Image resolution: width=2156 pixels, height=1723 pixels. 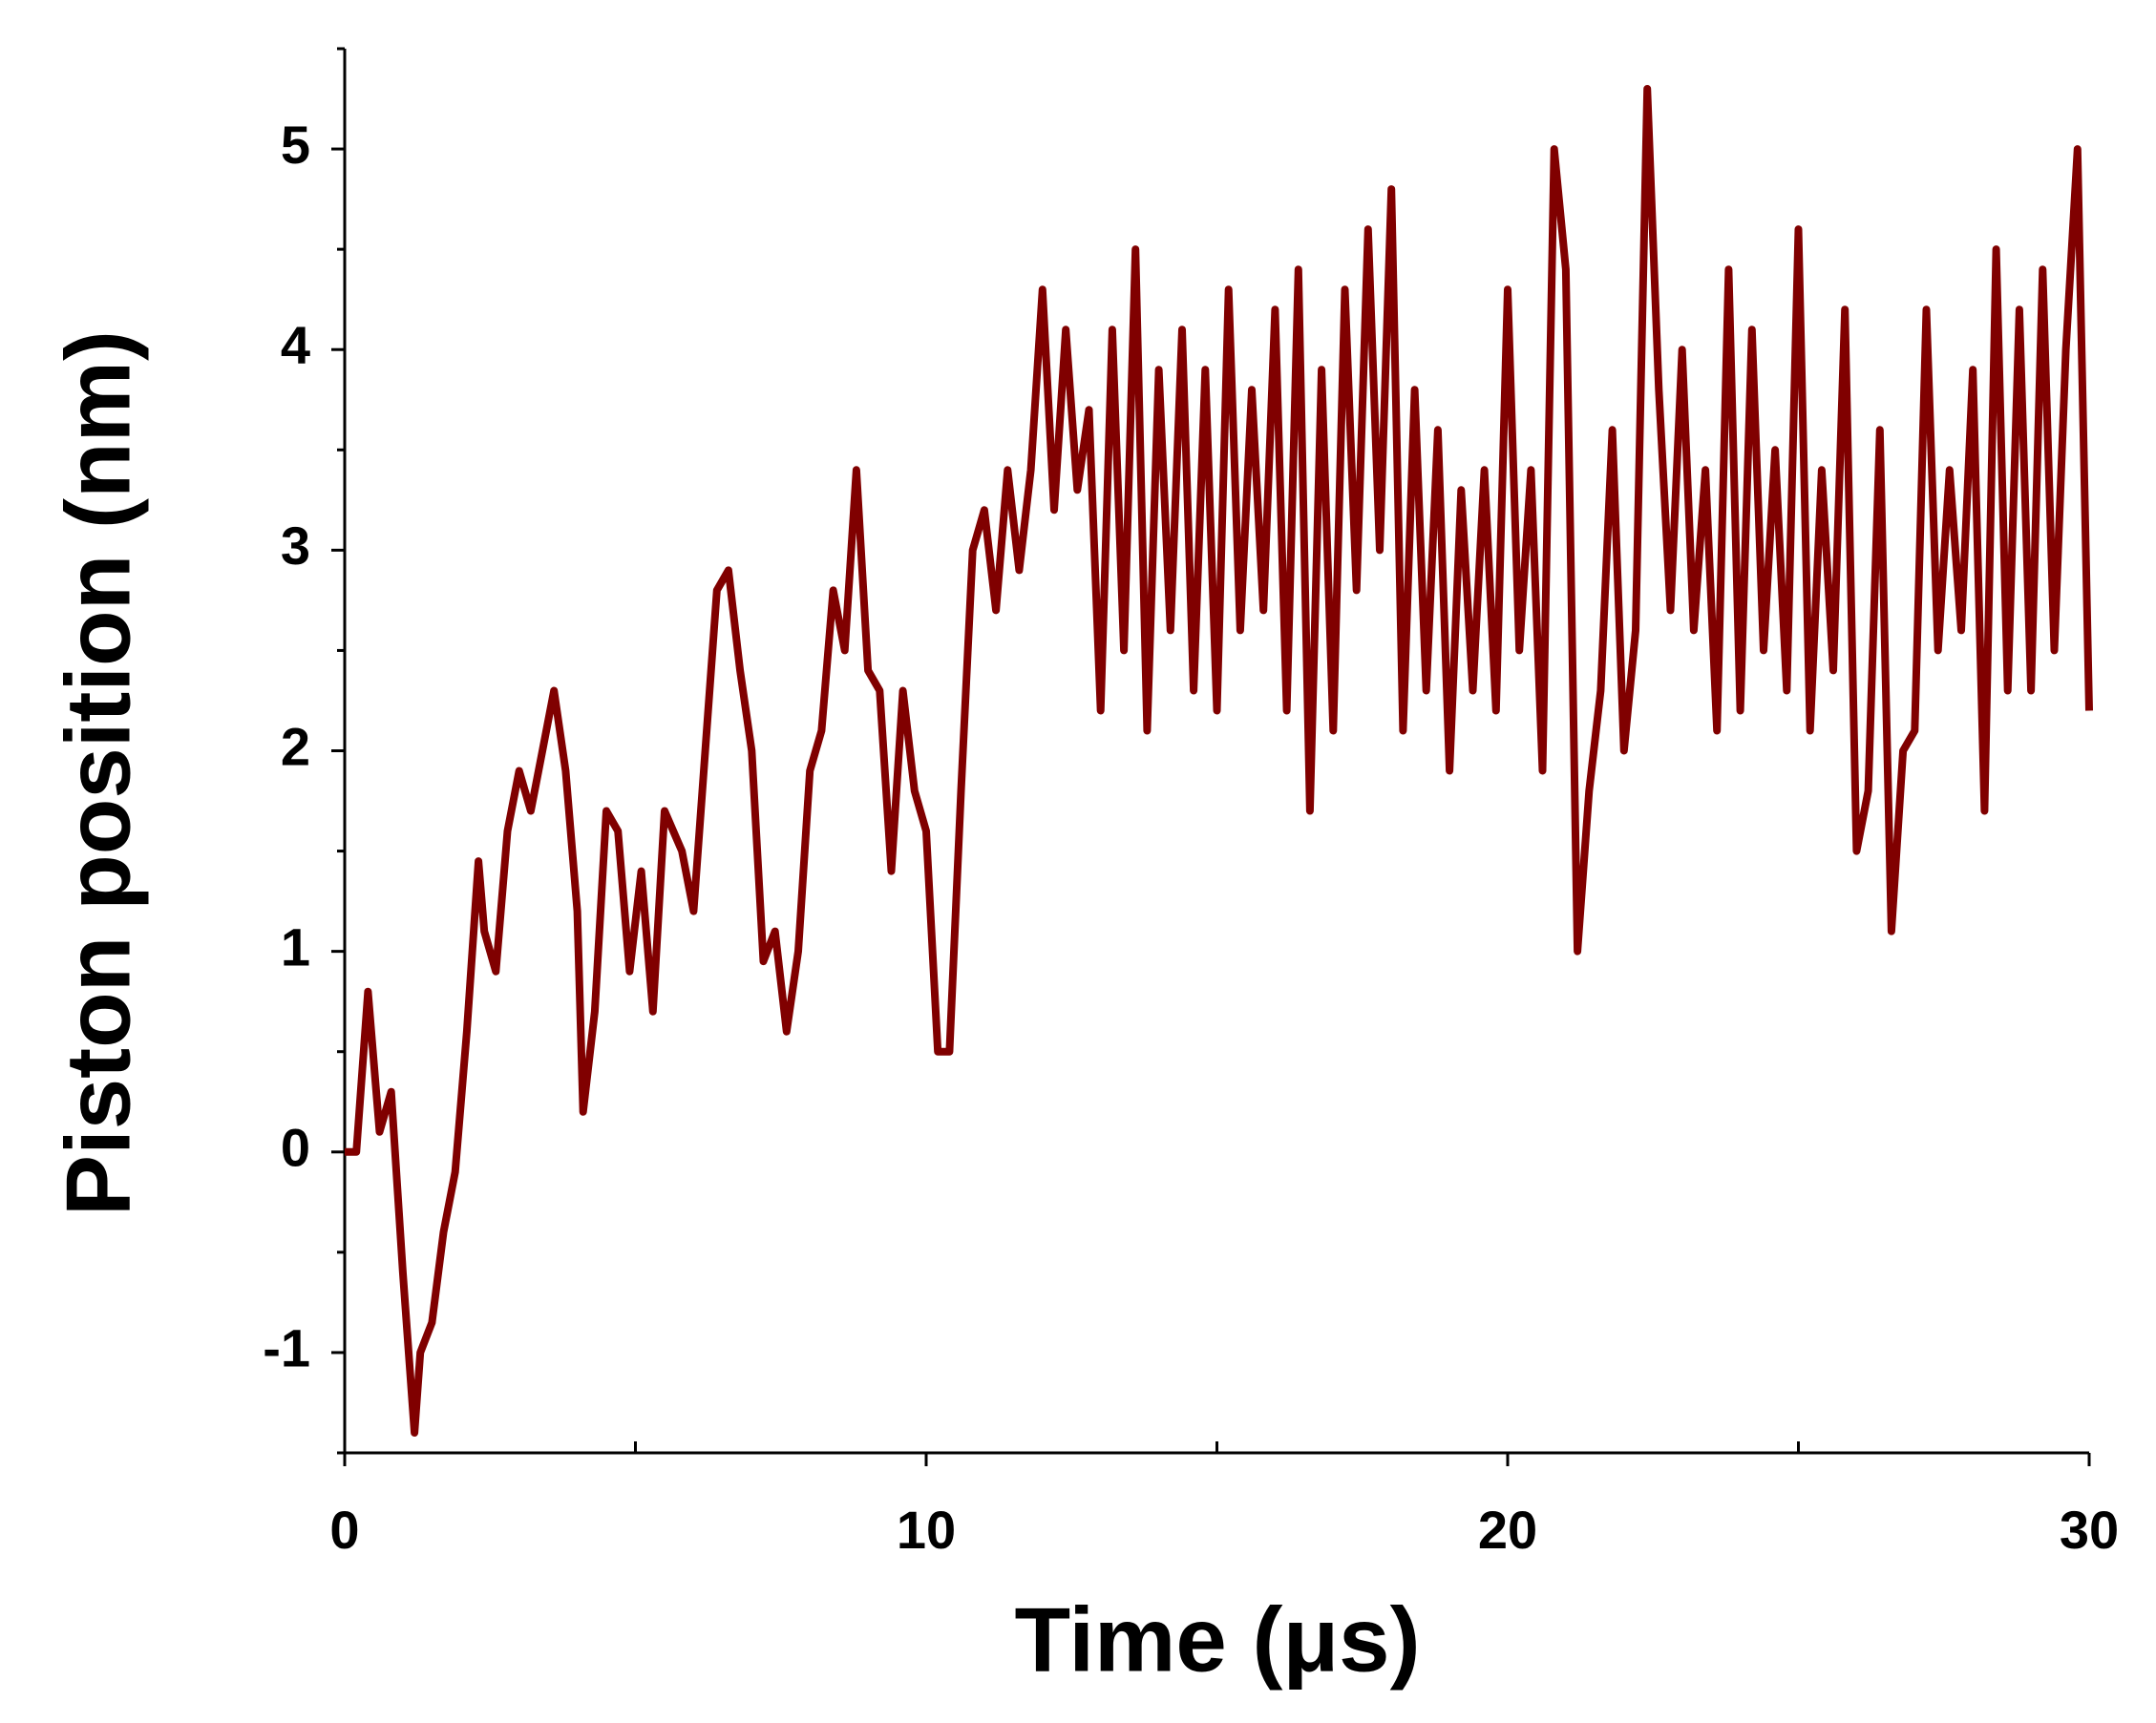 What do you see at coordinates (927, 1530) in the screenshot?
I see `x-tick-label: 10` at bounding box center [927, 1530].